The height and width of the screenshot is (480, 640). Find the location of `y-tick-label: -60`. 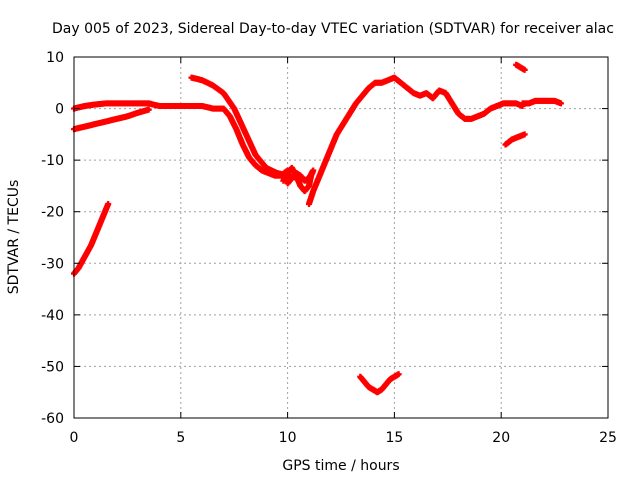

y-tick-label: -60 is located at coordinates (52, 419).